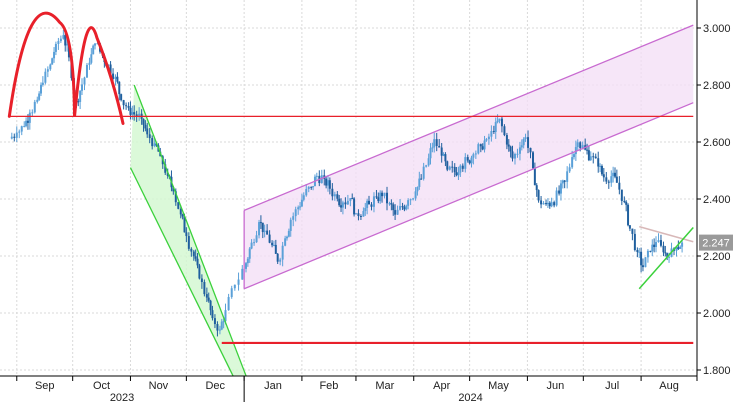  What do you see at coordinates (666, 258) in the screenshot?
I see `wedge-lower-line` at bounding box center [666, 258].